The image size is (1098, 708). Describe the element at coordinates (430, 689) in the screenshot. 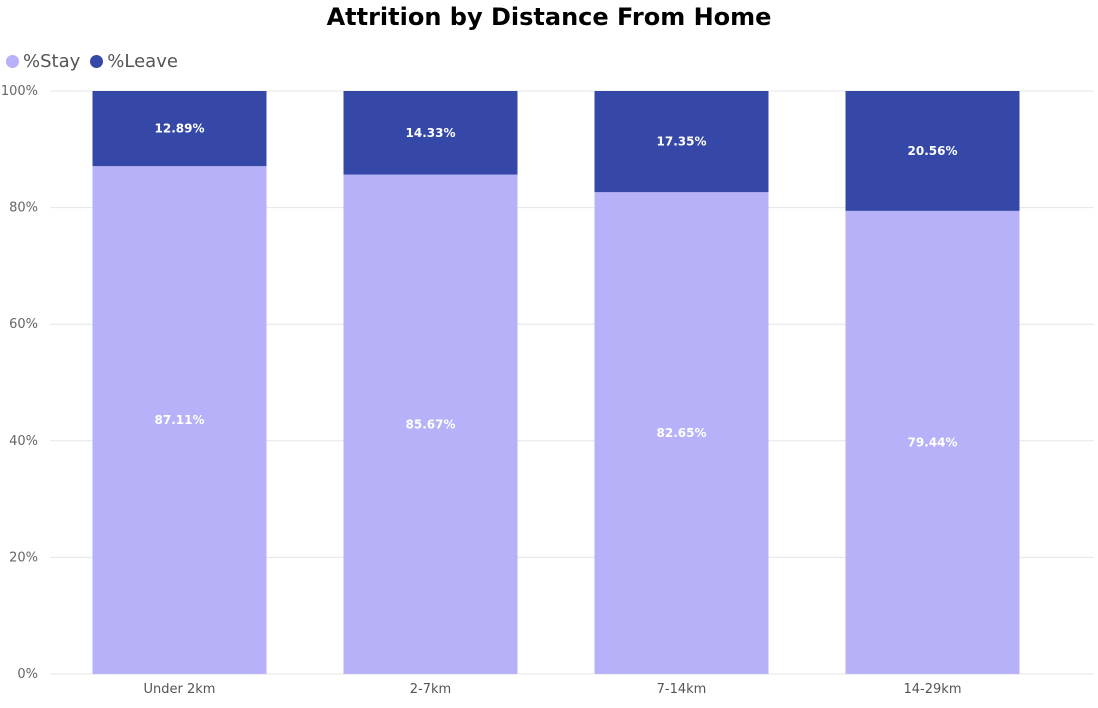

I see `x-tick-label: 2-7km` at that location.